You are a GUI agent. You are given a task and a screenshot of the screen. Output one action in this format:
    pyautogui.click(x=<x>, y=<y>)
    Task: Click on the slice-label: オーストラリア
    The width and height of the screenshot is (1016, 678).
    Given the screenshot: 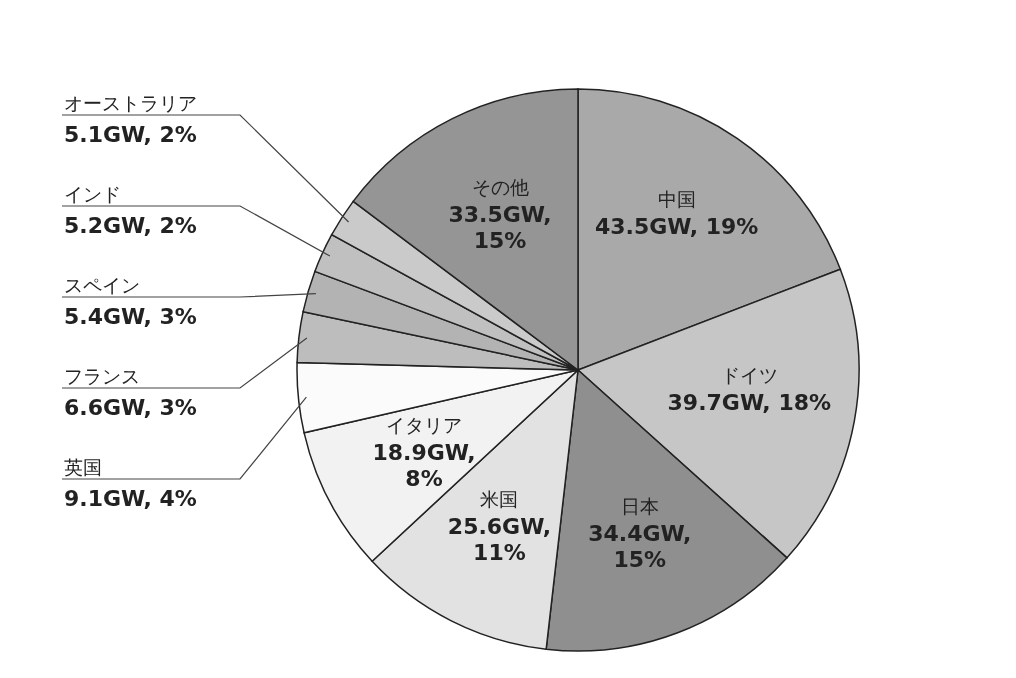 What is the action you would take?
    pyautogui.click(x=130, y=103)
    